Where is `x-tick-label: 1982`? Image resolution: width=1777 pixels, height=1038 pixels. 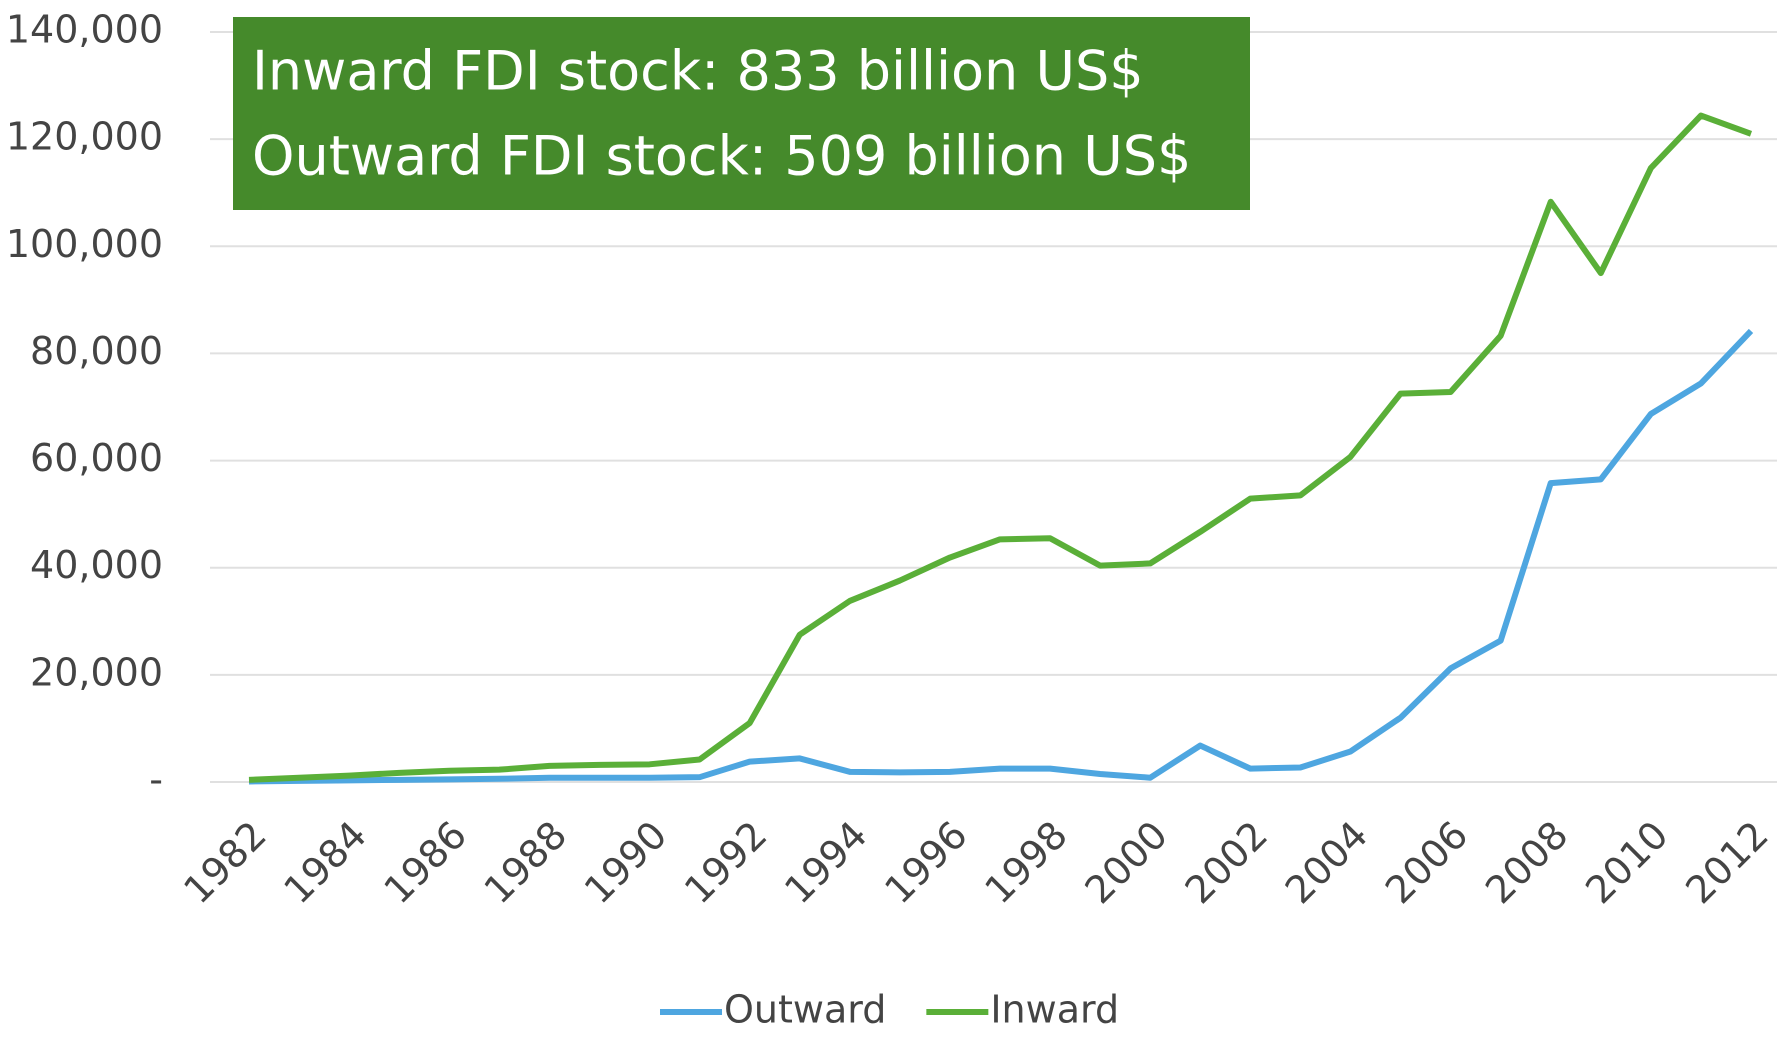
x-tick-label: 1982 is located at coordinates (225, 863).